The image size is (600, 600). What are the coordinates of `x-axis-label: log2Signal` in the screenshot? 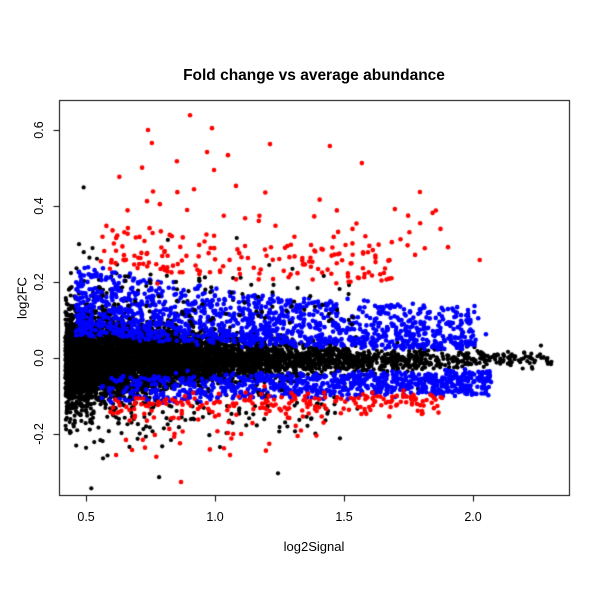 It's located at (314, 546).